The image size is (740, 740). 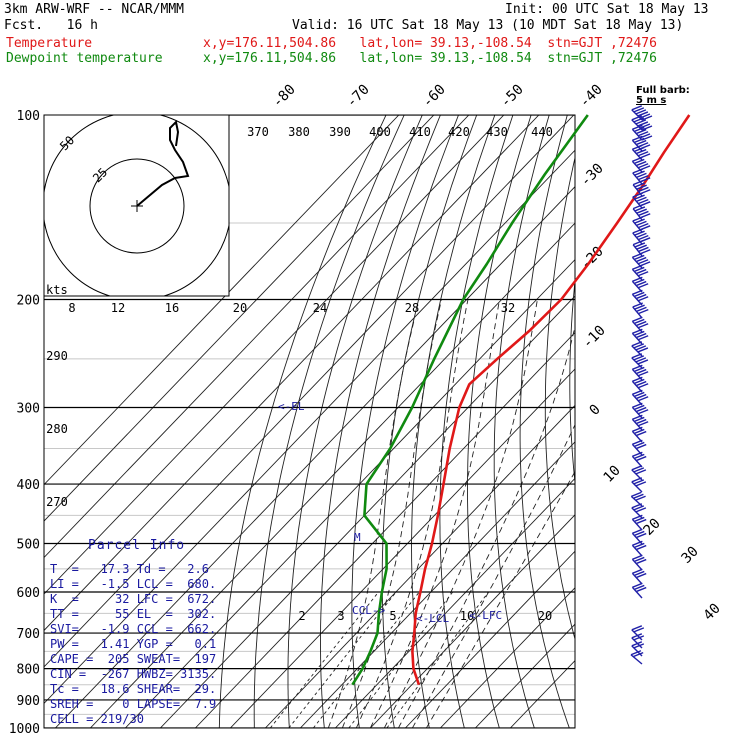 What do you see at coordinates (594, 337) in the screenshot?
I see `isotherm-tick-label: -10` at bounding box center [594, 337].